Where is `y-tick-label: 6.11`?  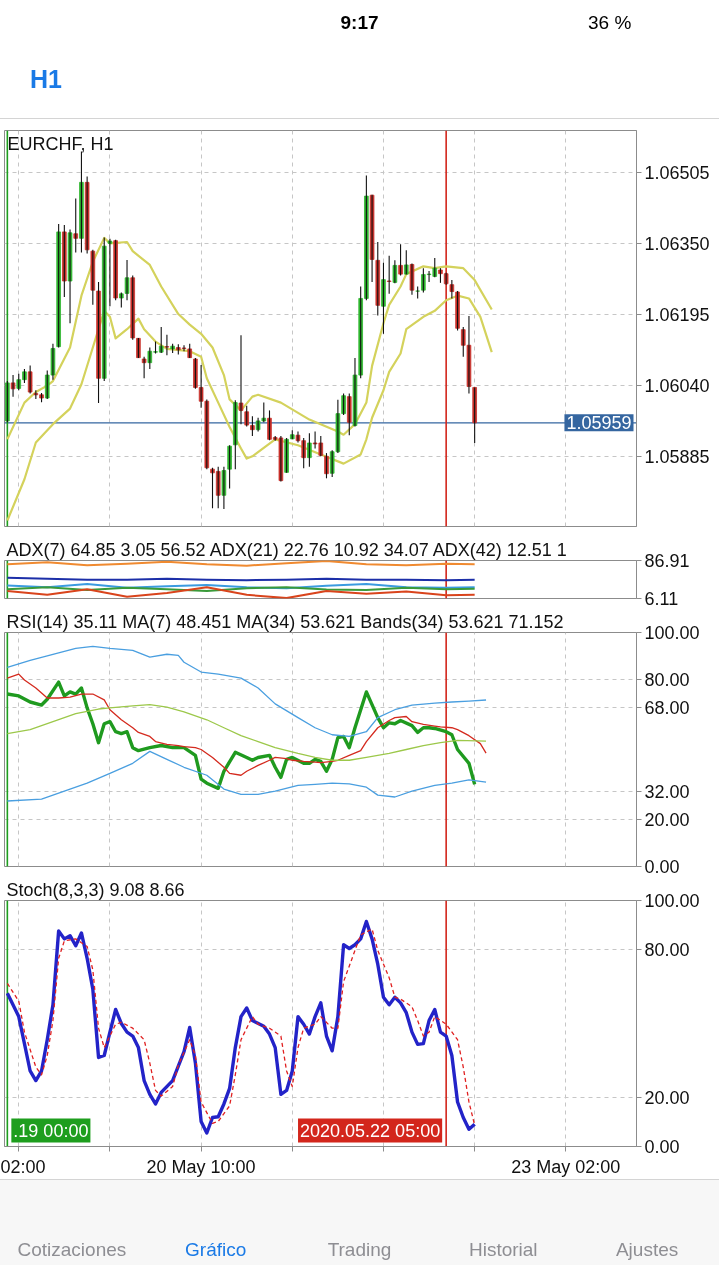
y-tick-label: 6.11 is located at coordinates (661, 599).